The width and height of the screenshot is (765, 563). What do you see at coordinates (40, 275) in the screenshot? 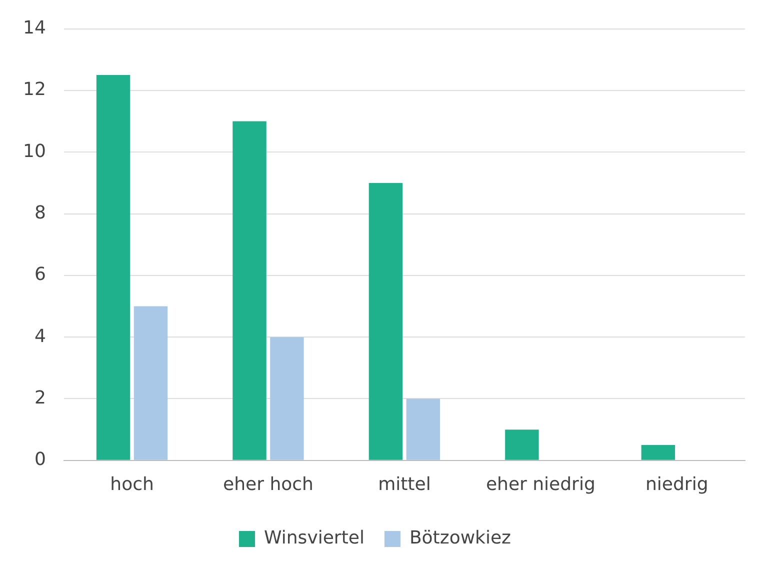
I see `y-tick-label: 6` at bounding box center [40, 275].